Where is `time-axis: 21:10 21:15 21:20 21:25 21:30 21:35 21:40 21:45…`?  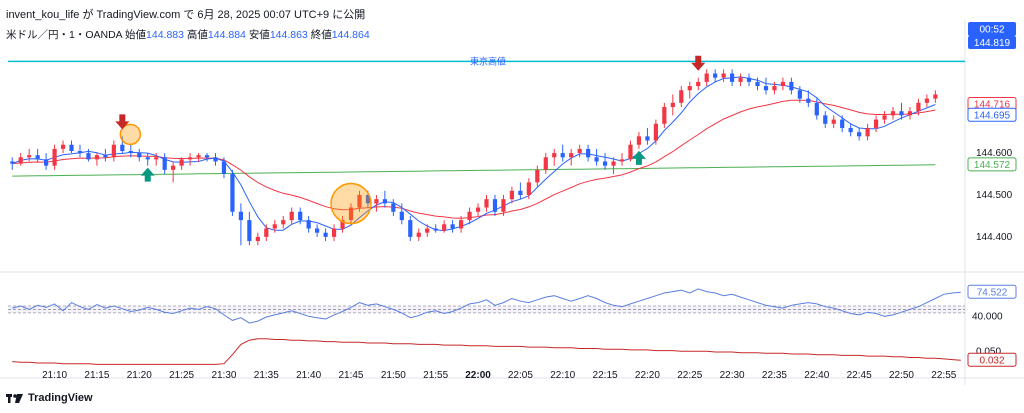
time-axis: 21:10 21:15 21:20 21:25 21:30 21:35 21:40 21:45… is located at coordinates (499, 375).